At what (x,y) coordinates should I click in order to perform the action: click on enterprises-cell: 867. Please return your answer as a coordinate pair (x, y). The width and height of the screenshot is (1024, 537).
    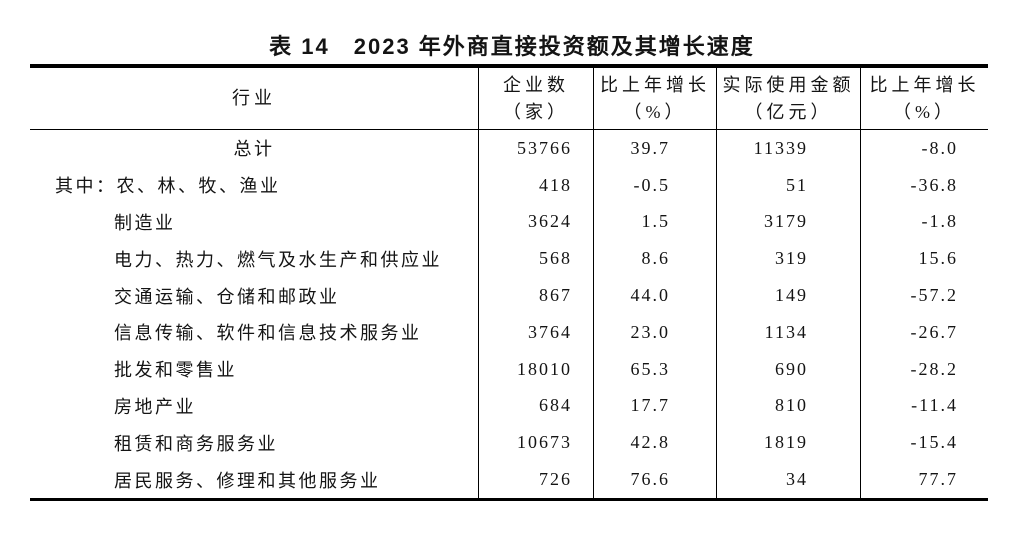
    Looking at the image, I should click on (535, 295).